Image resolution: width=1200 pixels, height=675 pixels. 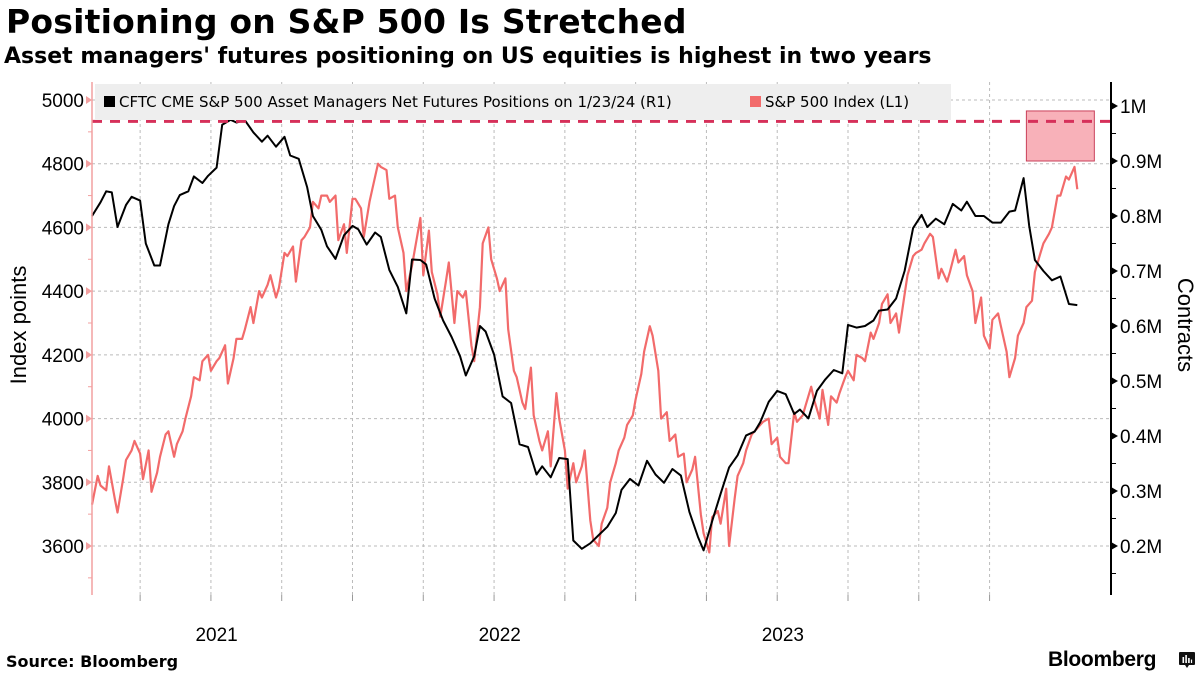 I want to click on source-note: Source: Bloomberg, so click(x=92, y=661).